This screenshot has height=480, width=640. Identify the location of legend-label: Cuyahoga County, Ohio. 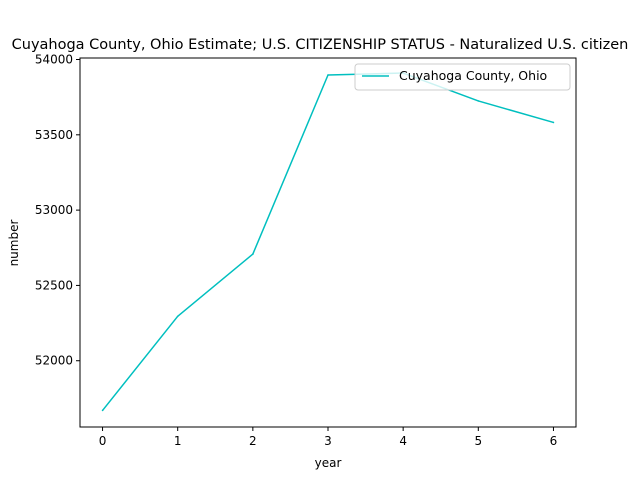
(473, 75).